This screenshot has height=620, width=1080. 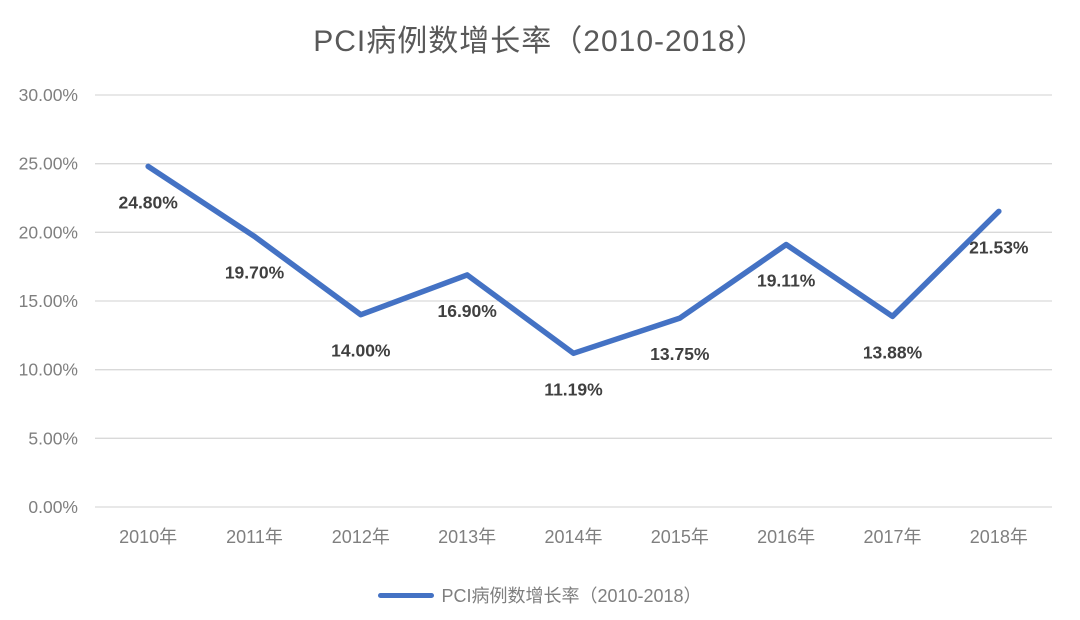 I want to click on x-tick-label: 2015年, so click(x=680, y=537).